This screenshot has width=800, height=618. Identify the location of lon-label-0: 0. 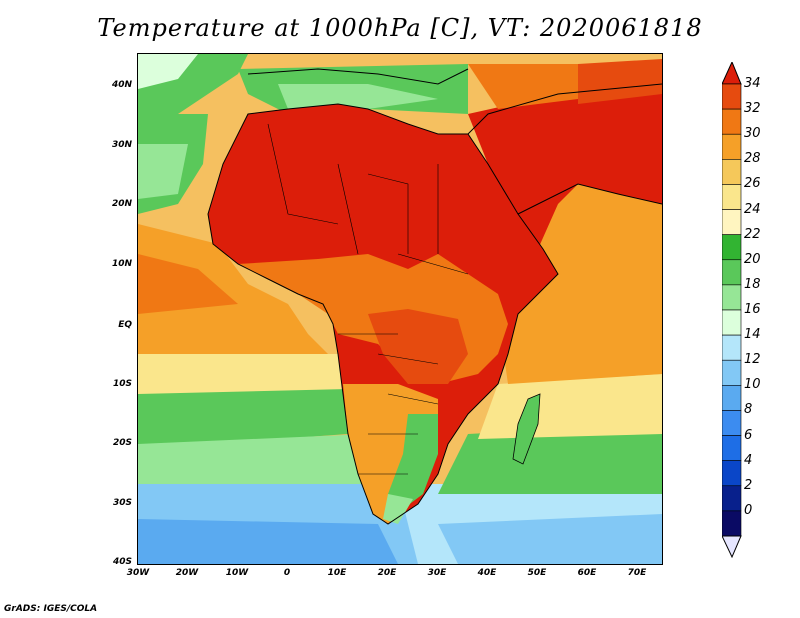
(287, 573).